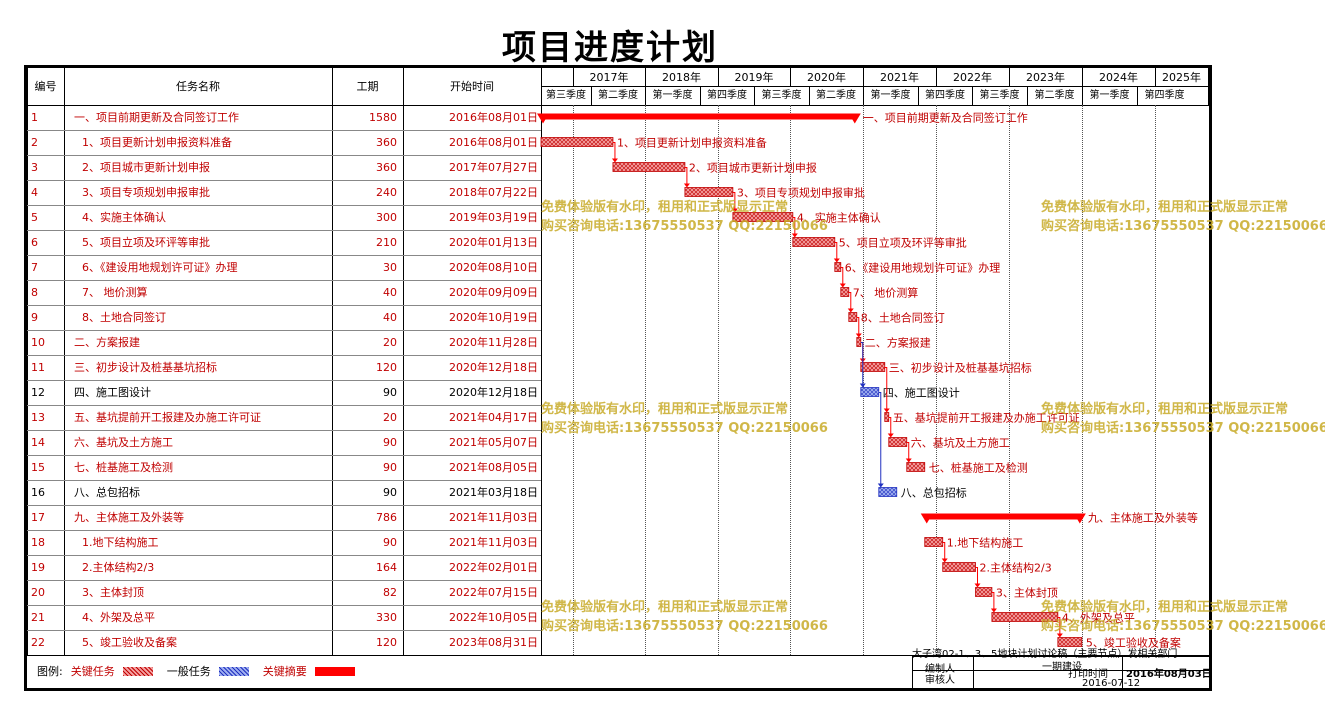 This screenshot has height=713, width=1325. Describe the element at coordinates (145, 367) in the screenshot. I see `task-name: 三、初步设计及桩基基坑招标` at that location.